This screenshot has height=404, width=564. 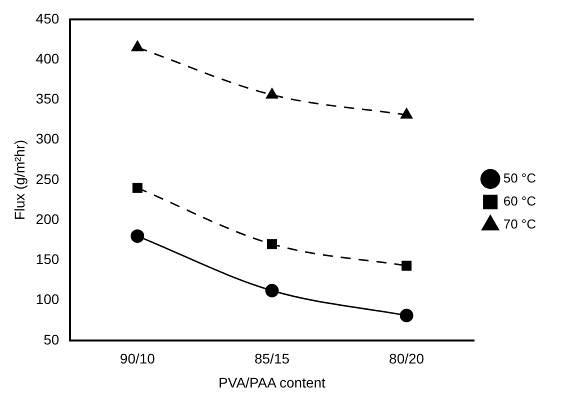 What do you see at coordinates (48, 138) in the screenshot?
I see `y-tick-label: 300` at bounding box center [48, 138].